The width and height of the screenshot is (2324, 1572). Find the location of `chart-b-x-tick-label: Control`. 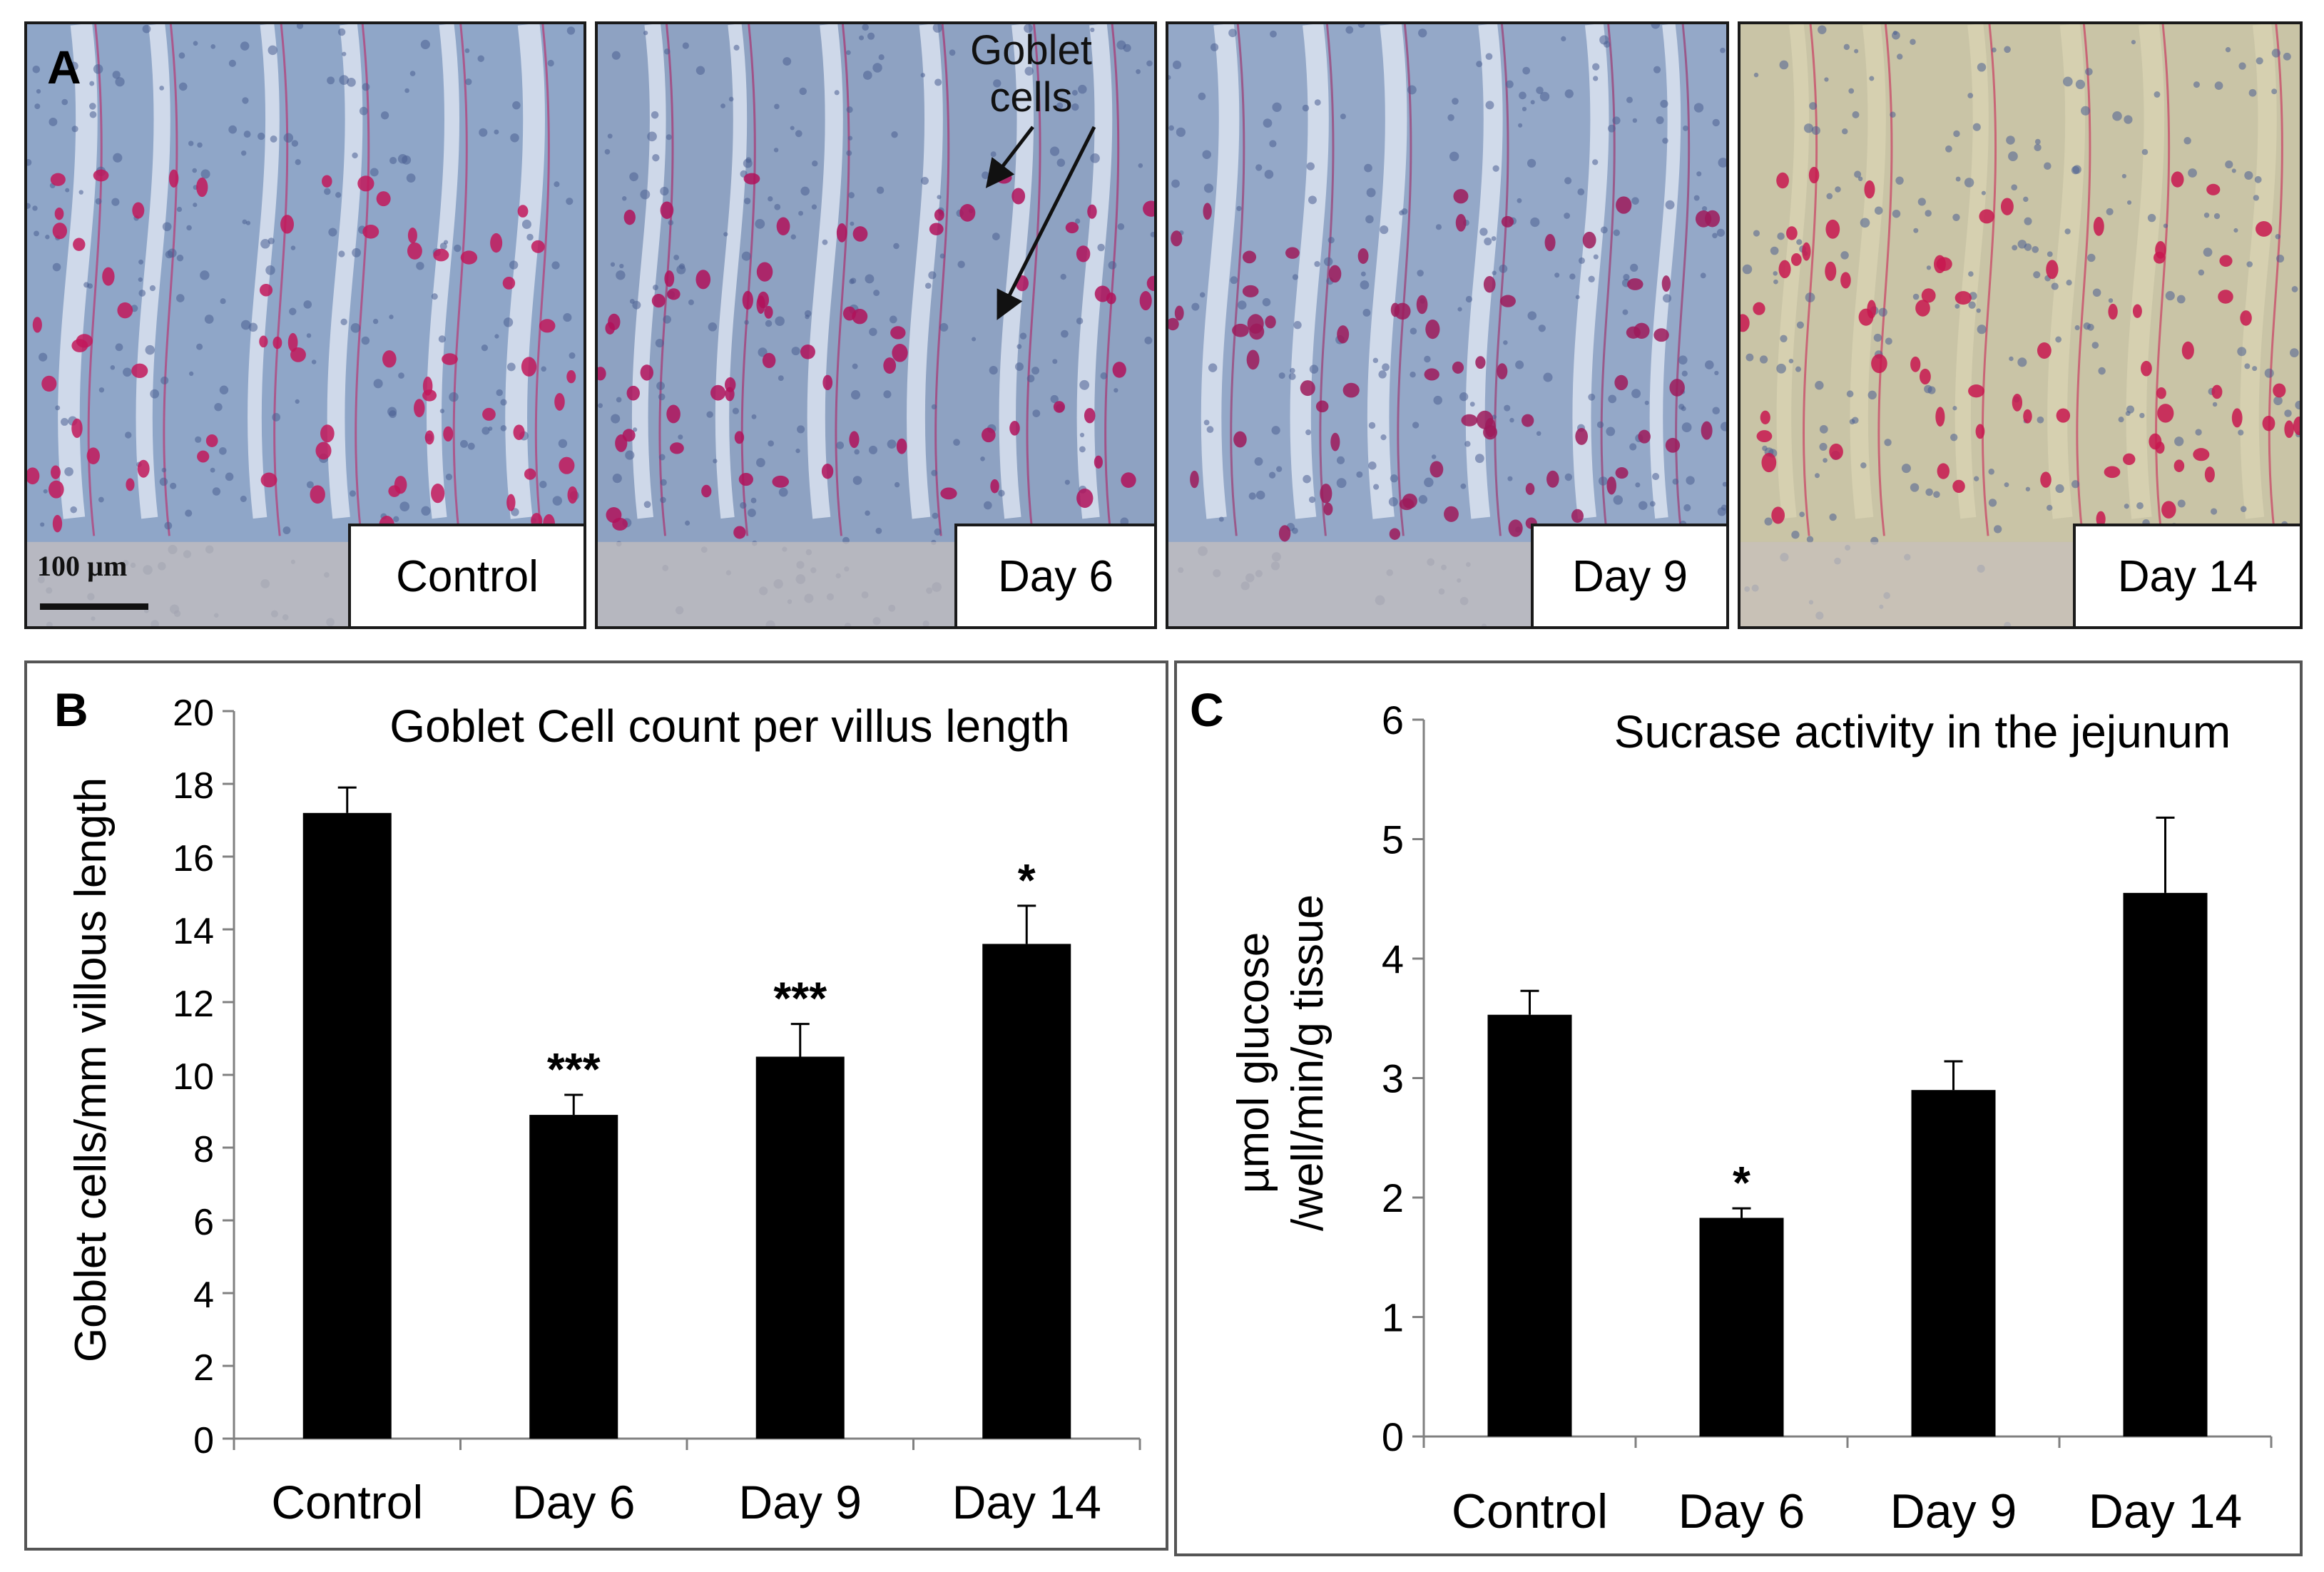

chart-b-x-tick-label: Control is located at coordinates (347, 1502).